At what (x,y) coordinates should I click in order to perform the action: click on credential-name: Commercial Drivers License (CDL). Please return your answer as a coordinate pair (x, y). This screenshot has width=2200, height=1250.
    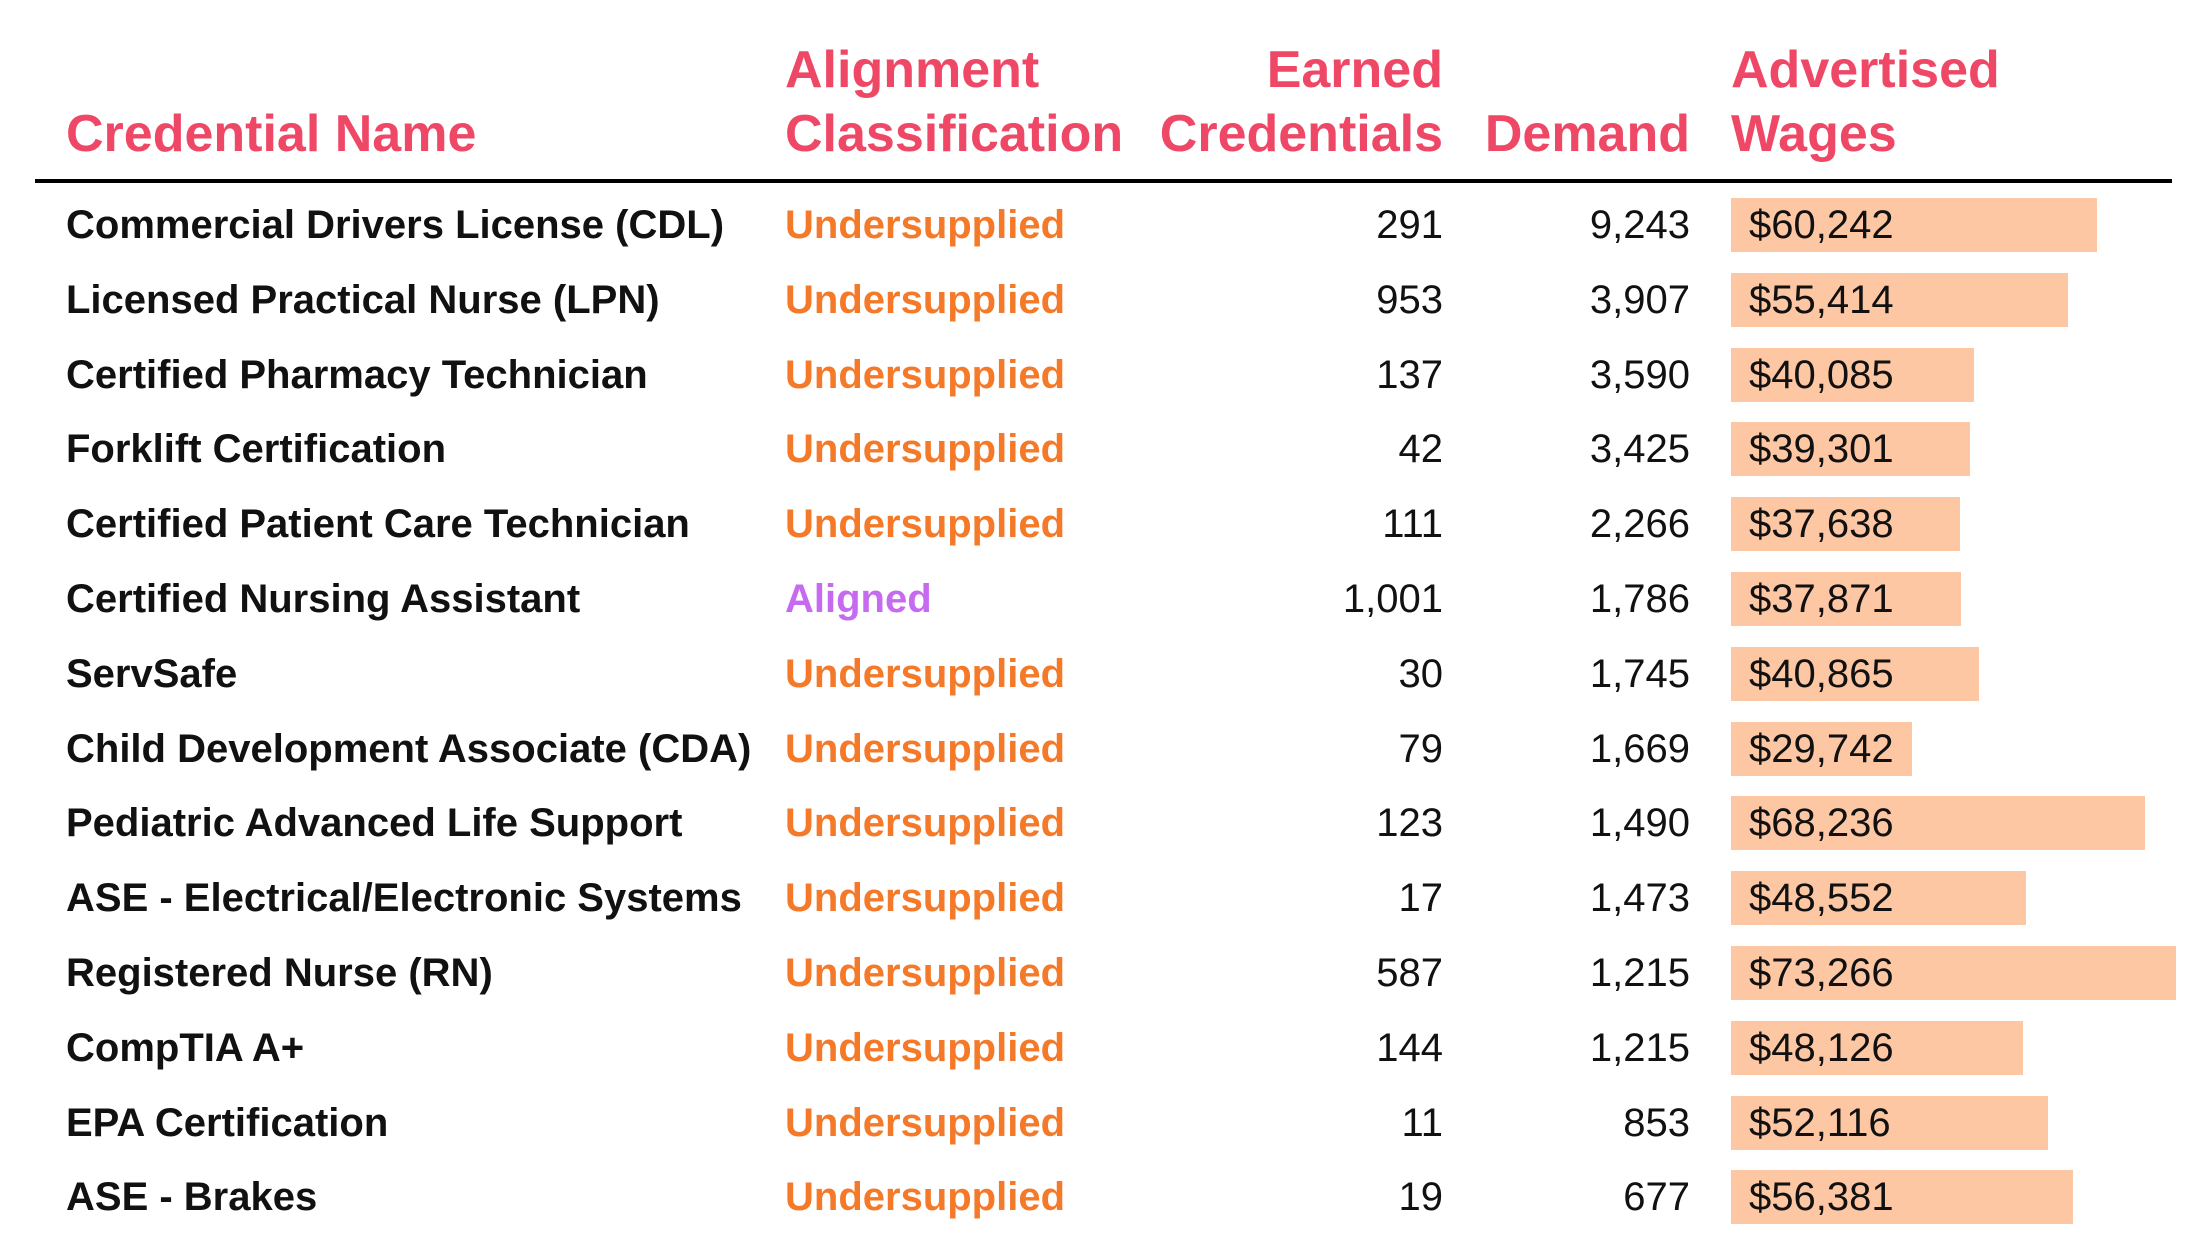
    Looking at the image, I should click on (395, 225).